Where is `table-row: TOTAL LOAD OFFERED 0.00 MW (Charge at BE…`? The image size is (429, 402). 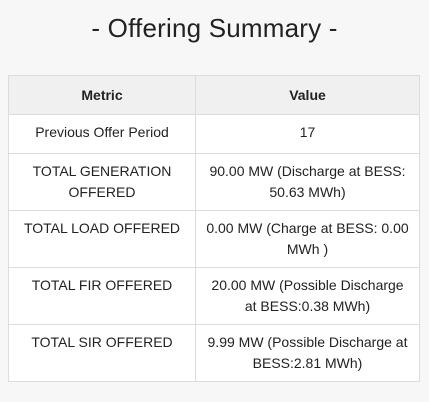 table-row: TOTAL LOAD OFFERED 0.00 MW (Charge at BE… is located at coordinates (214, 239).